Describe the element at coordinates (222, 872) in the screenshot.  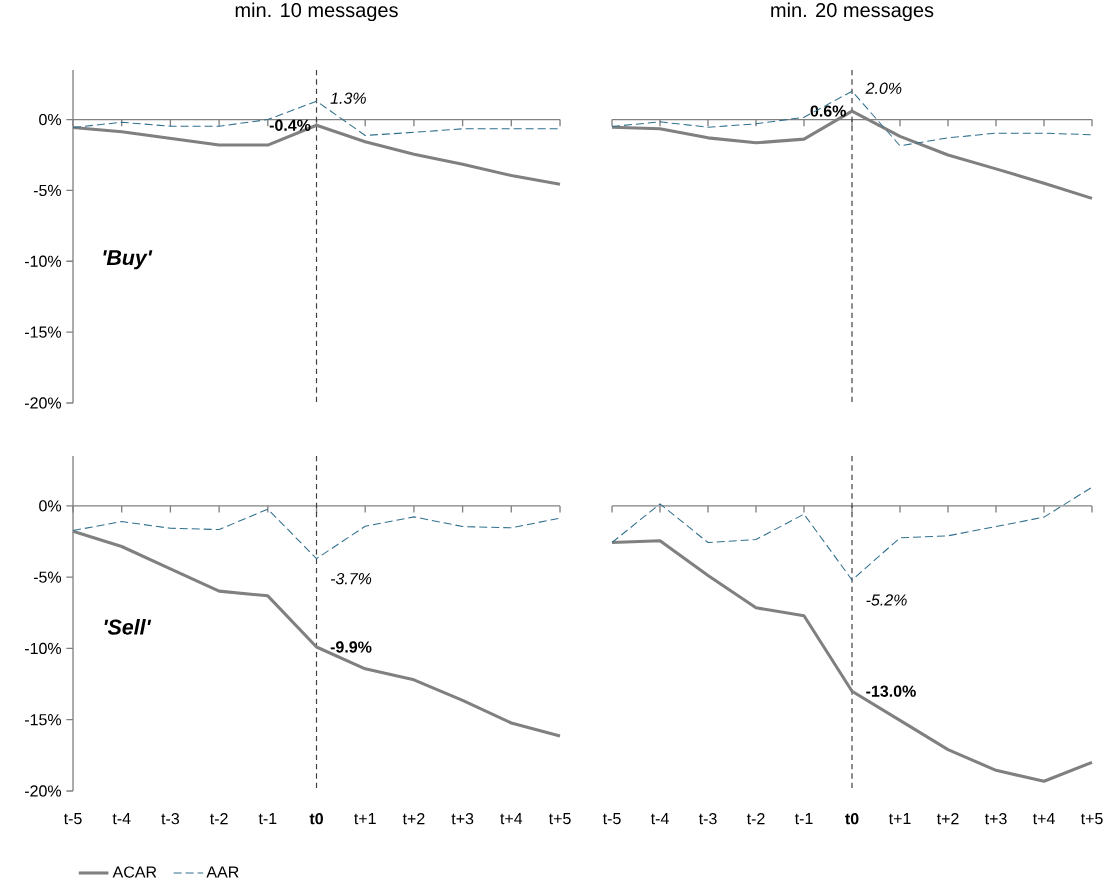
I see `legend-label: AAR` at that location.